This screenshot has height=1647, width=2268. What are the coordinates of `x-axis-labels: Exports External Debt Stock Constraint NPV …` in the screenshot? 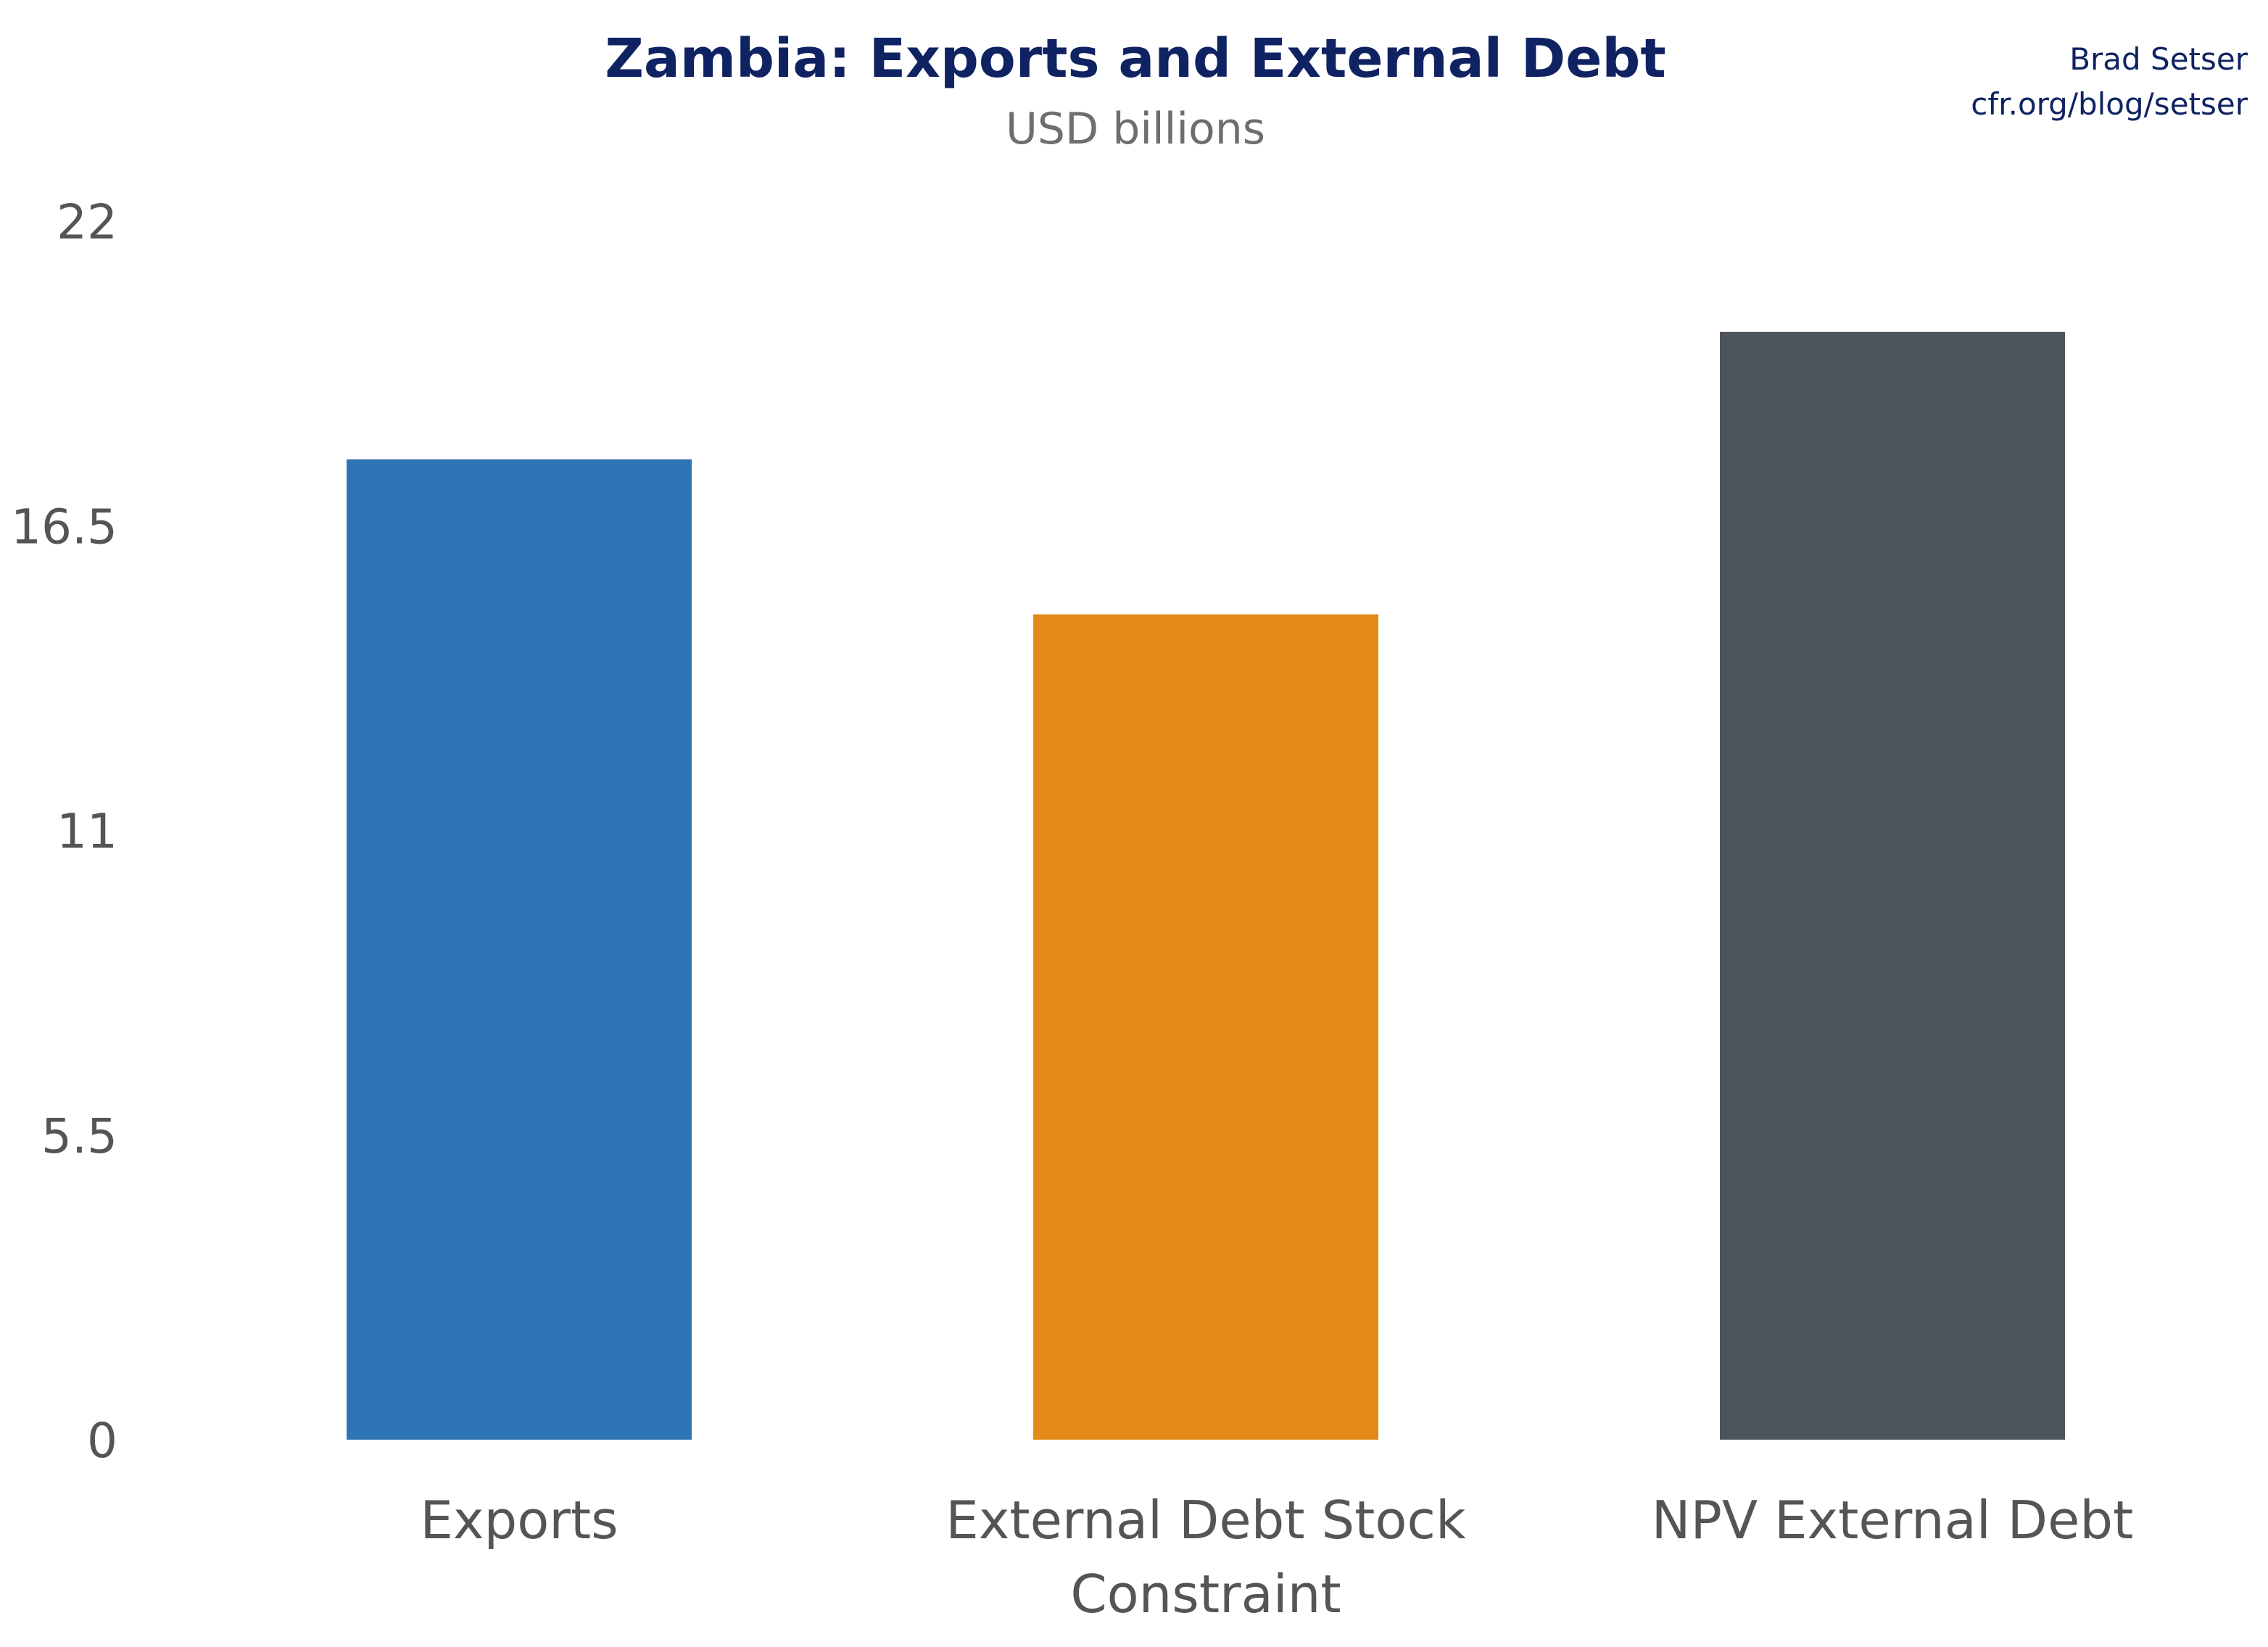 It's located at (1276, 1557).